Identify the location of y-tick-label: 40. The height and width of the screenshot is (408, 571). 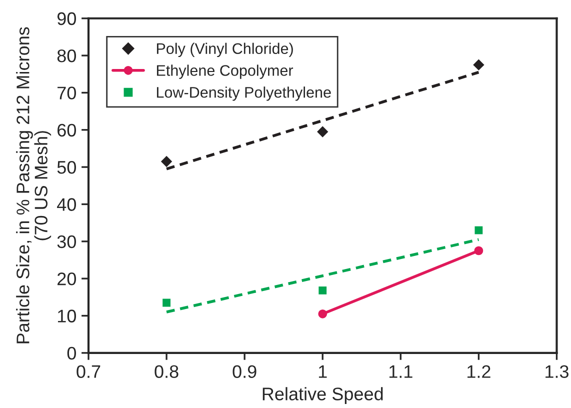
(66, 204).